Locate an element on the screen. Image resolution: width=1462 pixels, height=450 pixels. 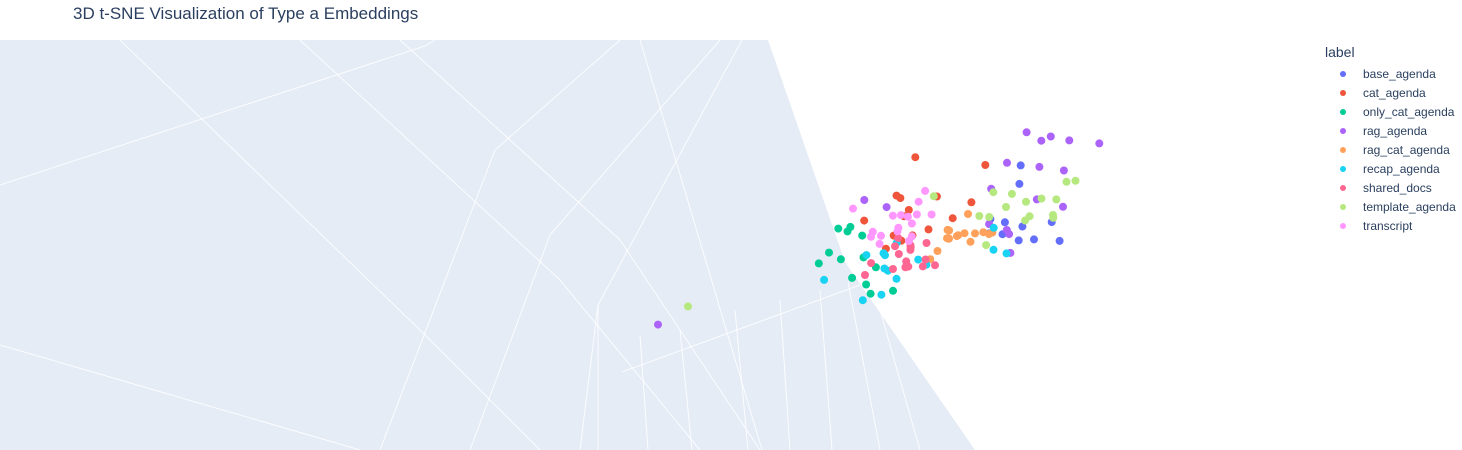
series-transcript is located at coordinates (892, 217).